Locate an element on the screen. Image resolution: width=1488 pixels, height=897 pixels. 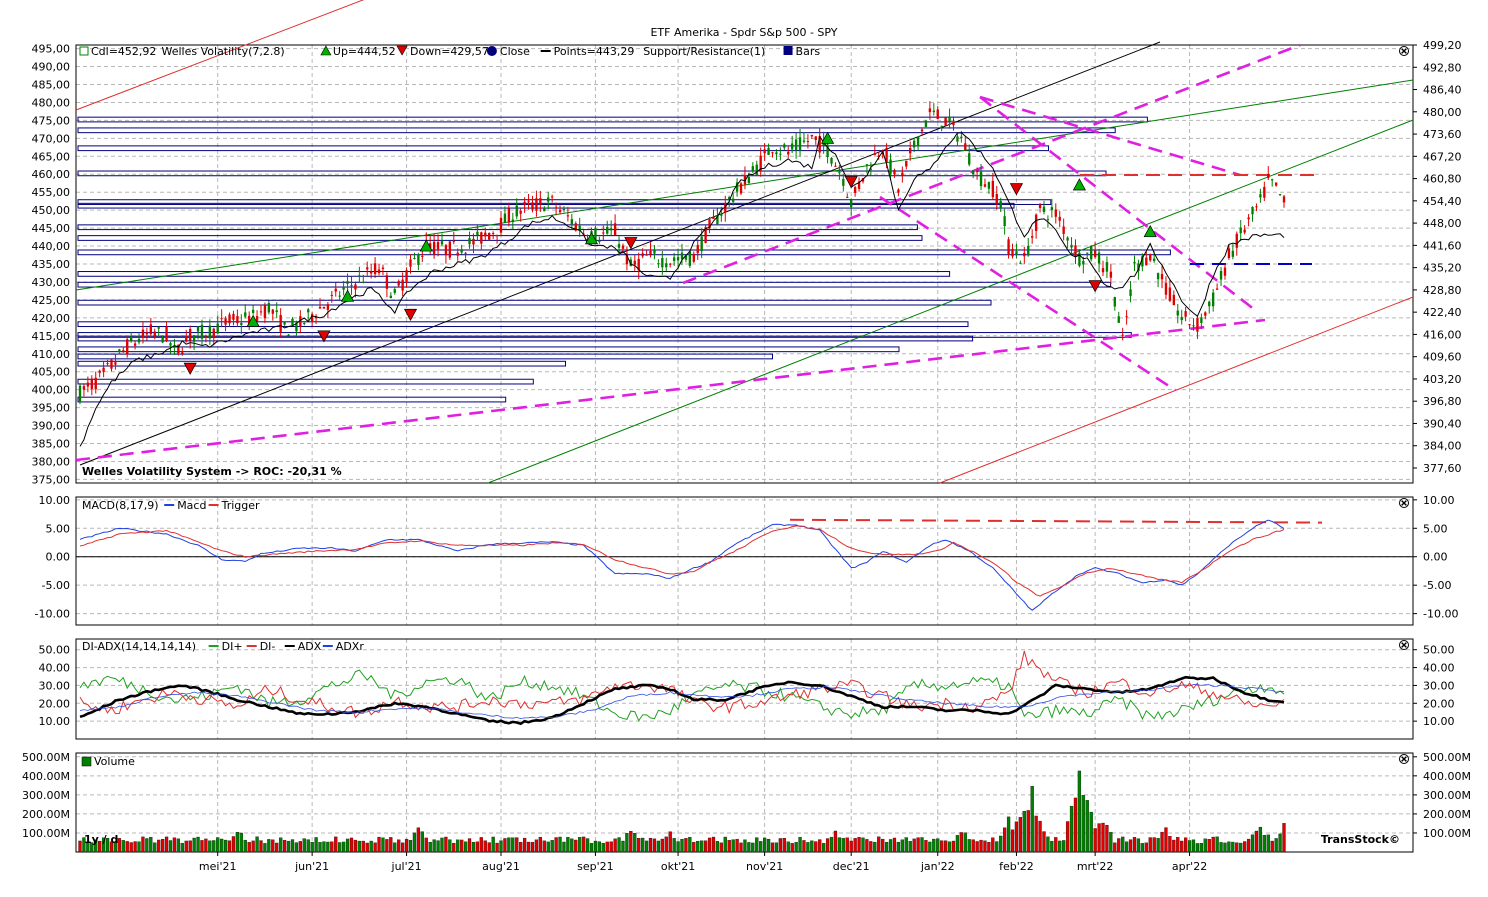
x-tick-label: nov'21 is located at coordinates (764, 866).